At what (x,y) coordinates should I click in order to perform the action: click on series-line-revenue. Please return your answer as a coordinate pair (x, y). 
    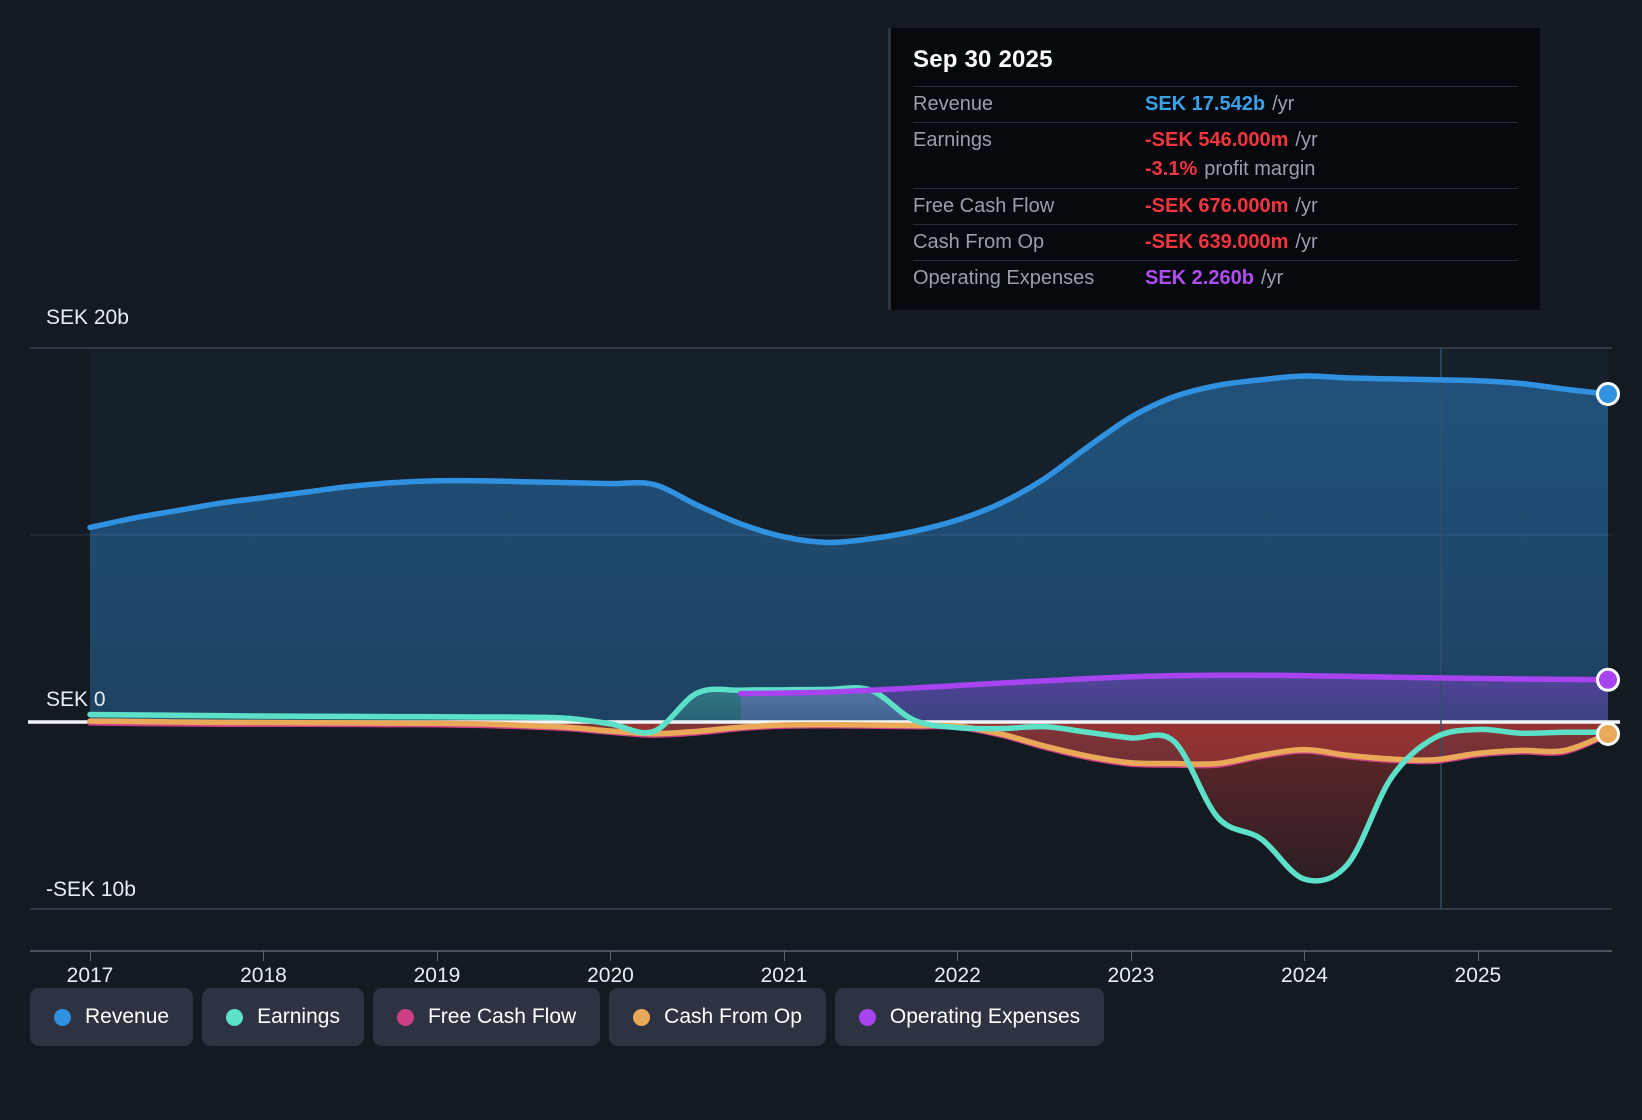
    Looking at the image, I should click on (849, 459).